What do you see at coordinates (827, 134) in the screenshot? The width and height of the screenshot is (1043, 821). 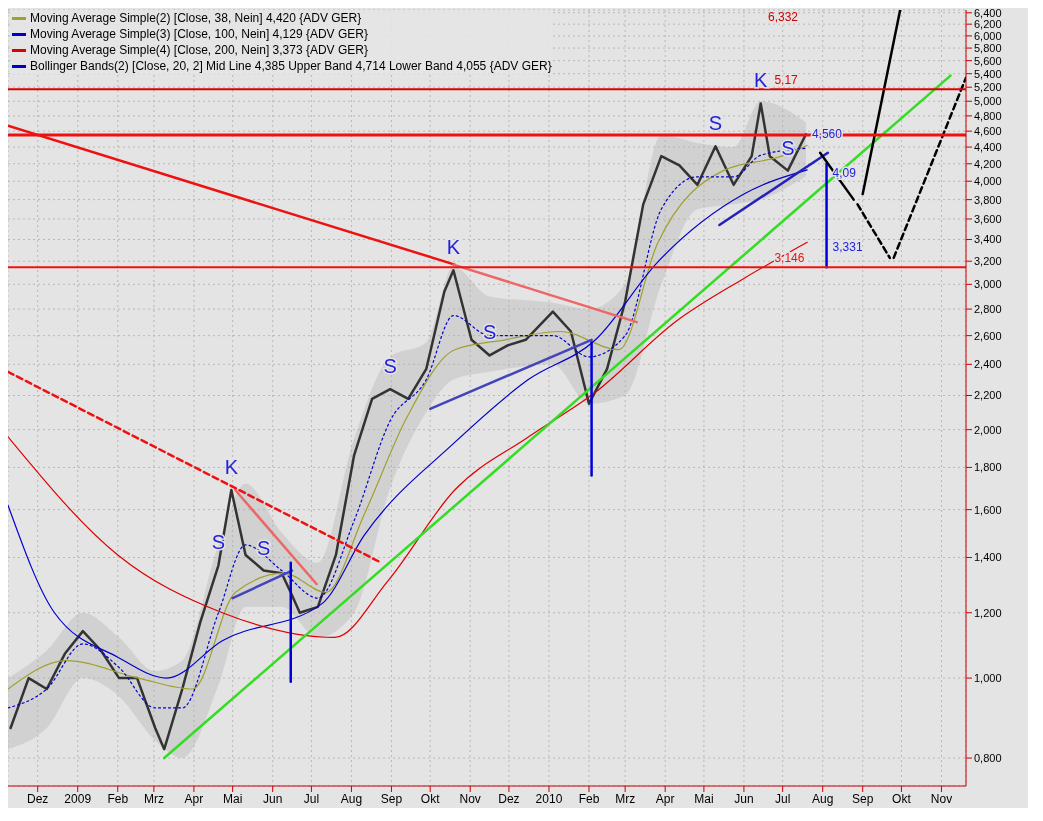 I see `annotation: 4,560` at bounding box center [827, 134].